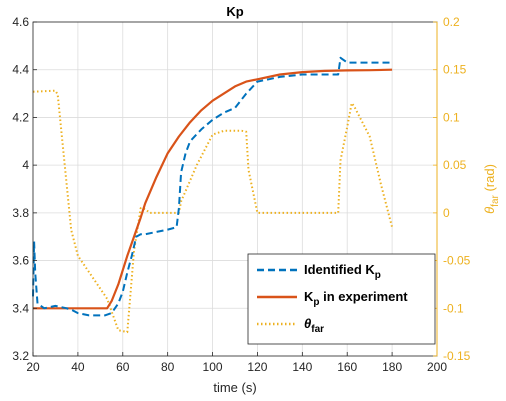  What do you see at coordinates (307, 323) in the screenshot?
I see `legend-label-theta-far-main: θ` at bounding box center [307, 323].